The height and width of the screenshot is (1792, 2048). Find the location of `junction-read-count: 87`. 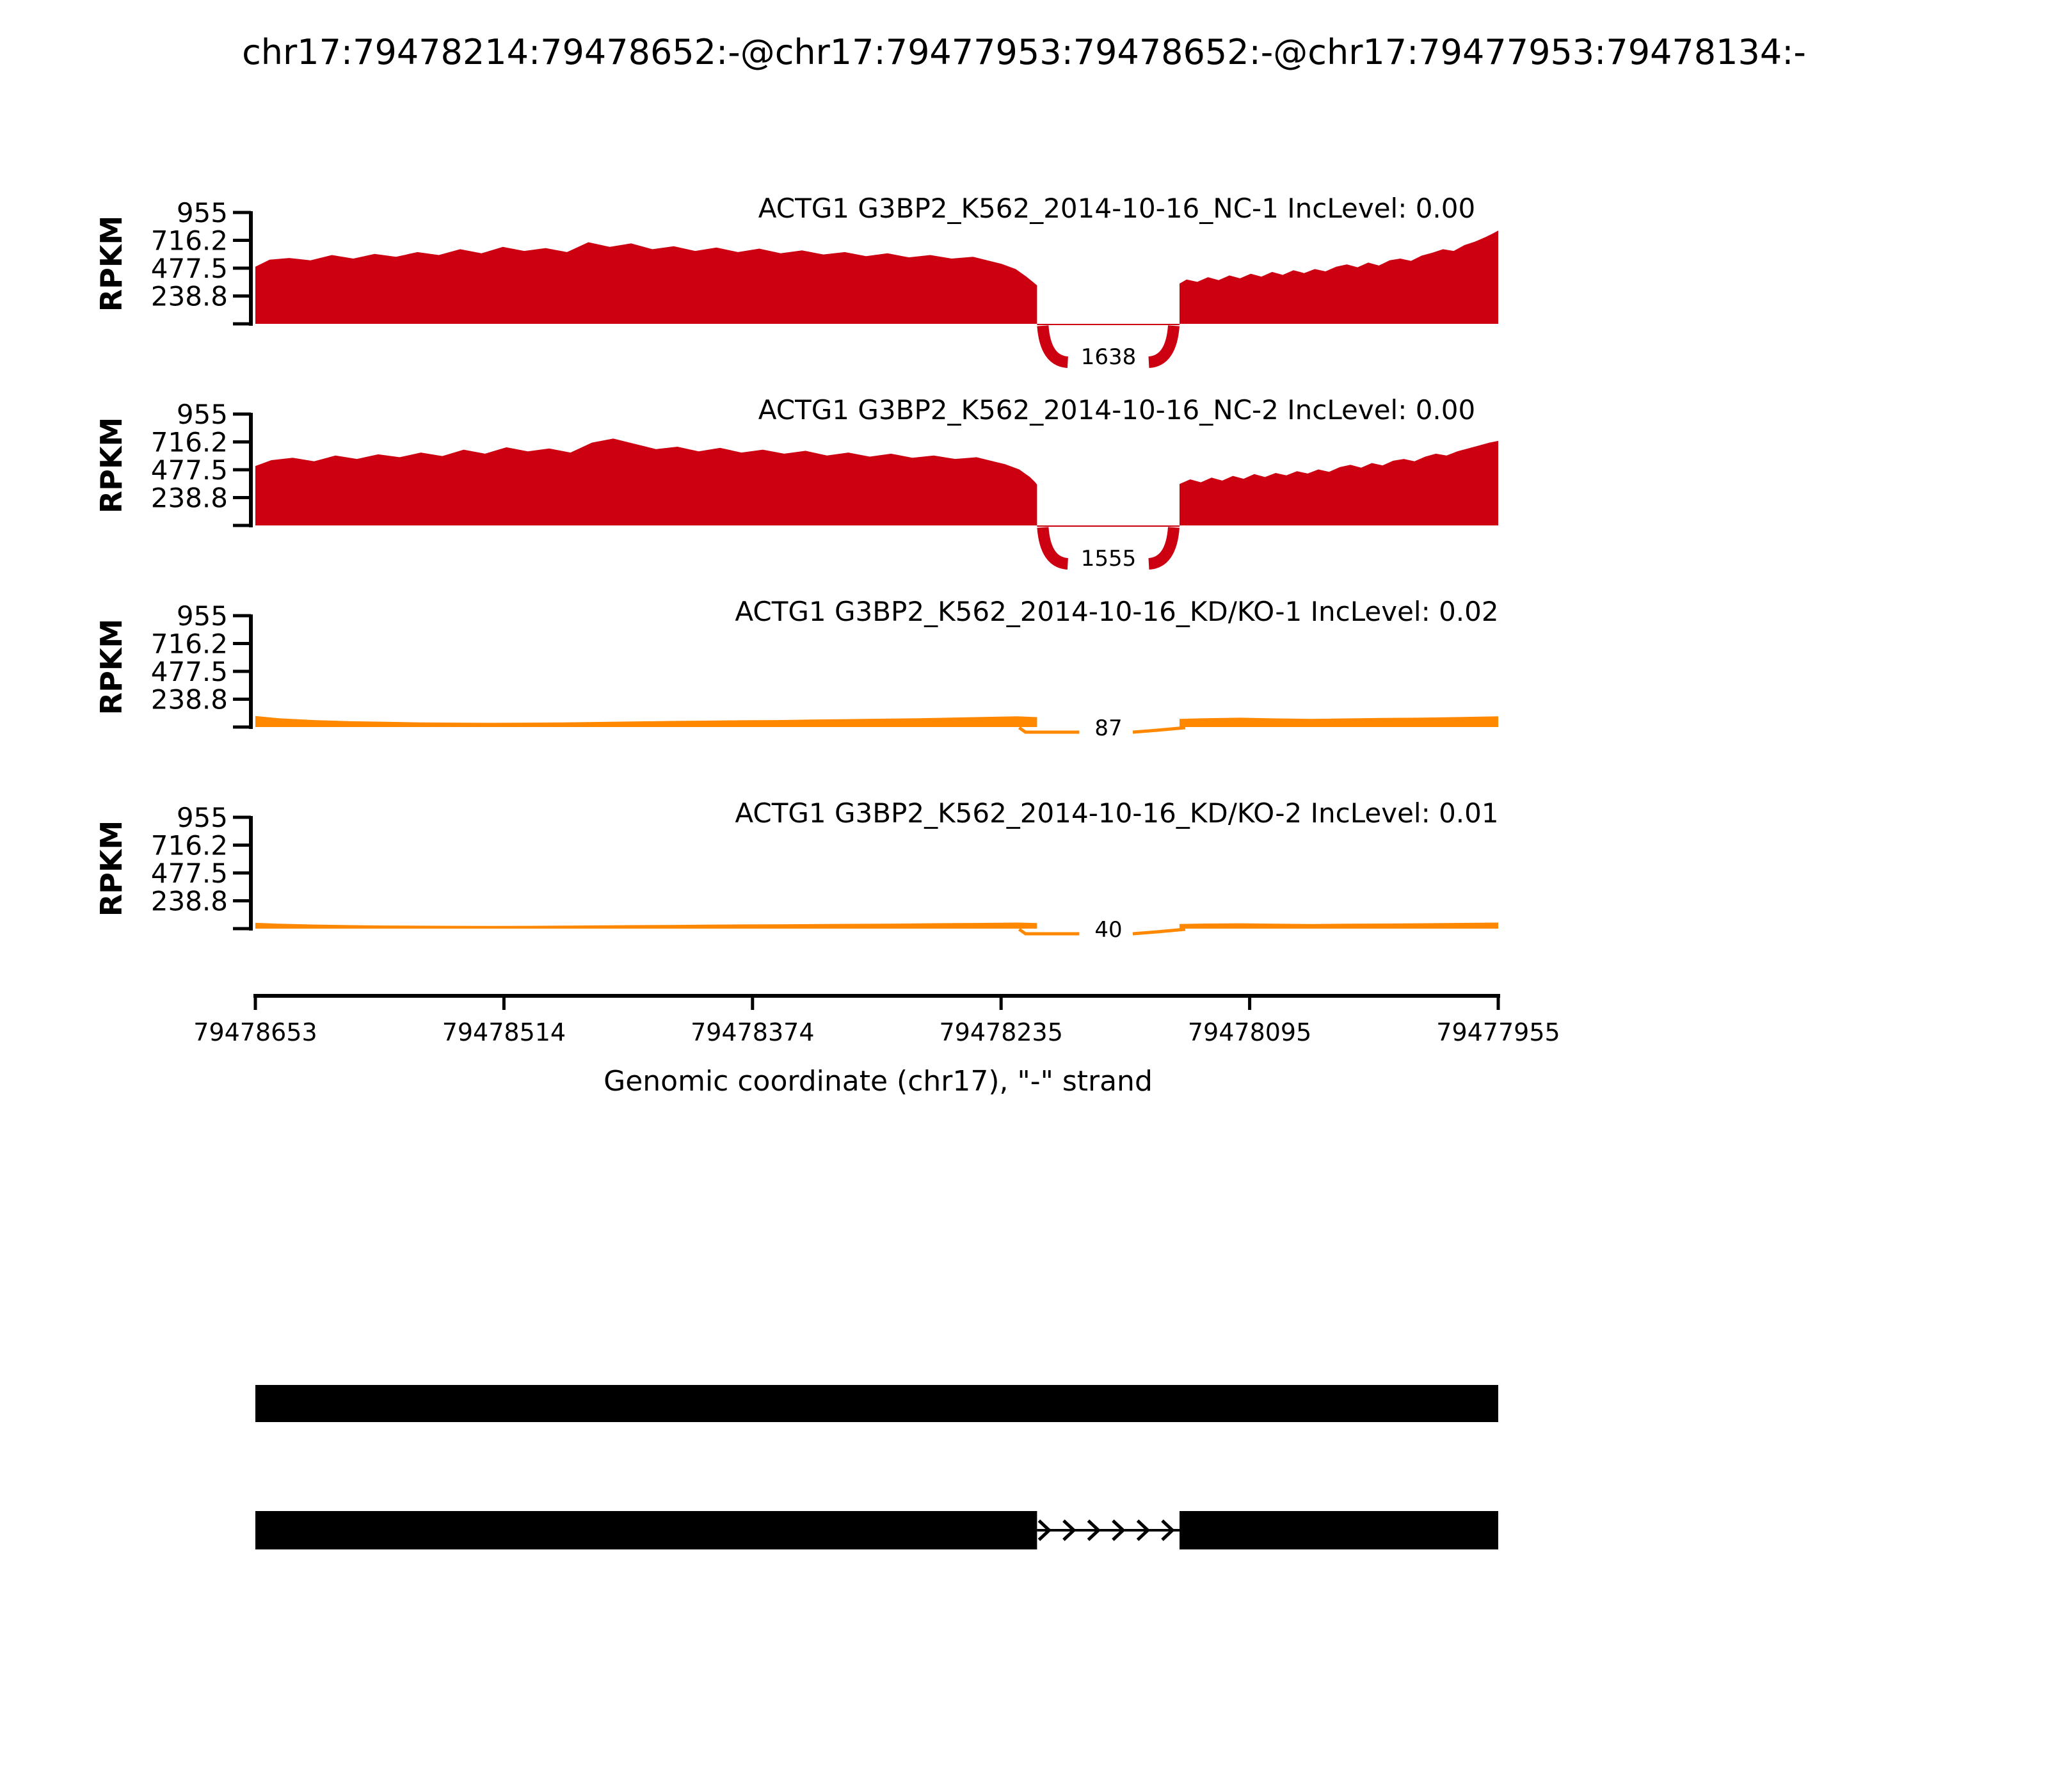

junction-read-count: 87 is located at coordinates (1108, 728).